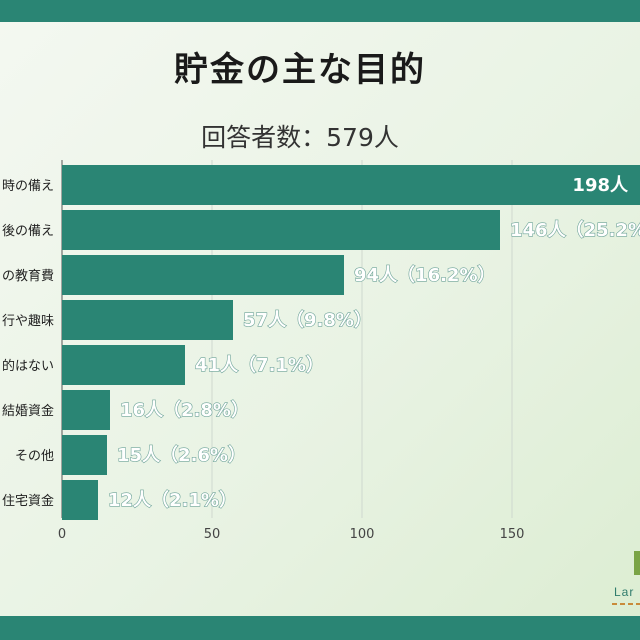 The height and width of the screenshot is (640, 640). I want to click on top-band, so click(320, 11).